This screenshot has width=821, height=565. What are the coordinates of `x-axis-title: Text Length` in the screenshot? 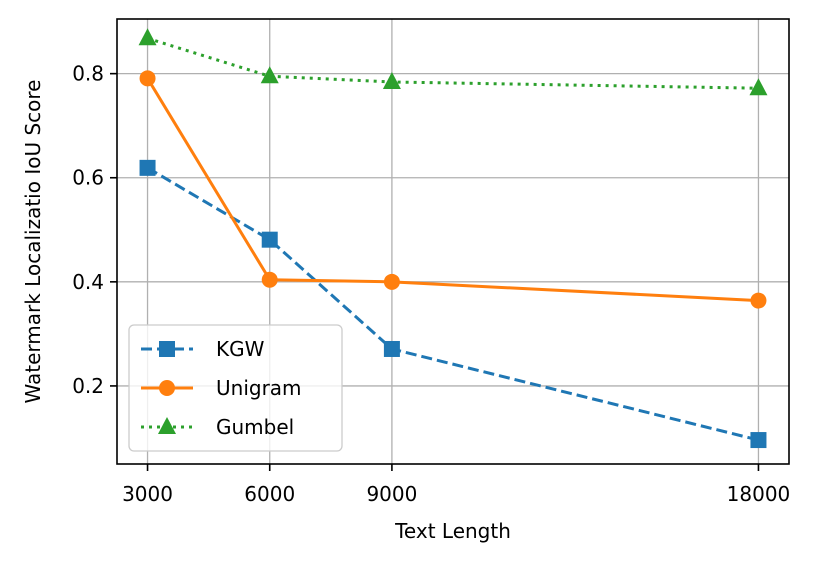 It's located at (452, 531).